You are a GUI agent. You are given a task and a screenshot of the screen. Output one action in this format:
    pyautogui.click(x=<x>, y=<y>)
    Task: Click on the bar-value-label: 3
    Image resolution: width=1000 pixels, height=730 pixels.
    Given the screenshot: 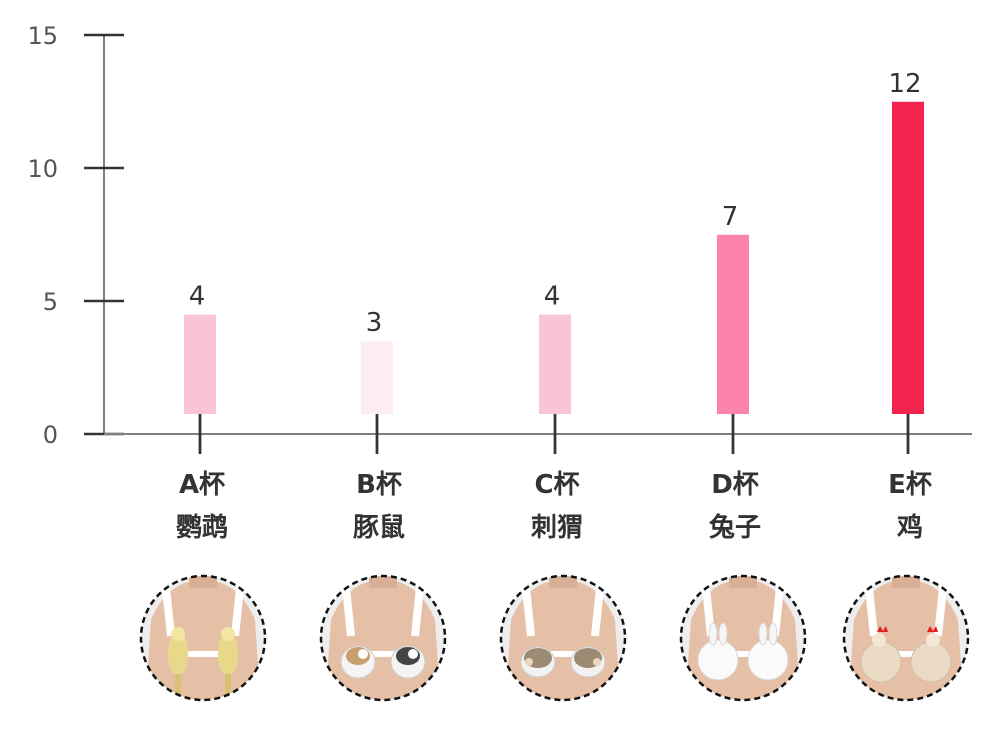 What is the action you would take?
    pyautogui.click(x=374, y=323)
    